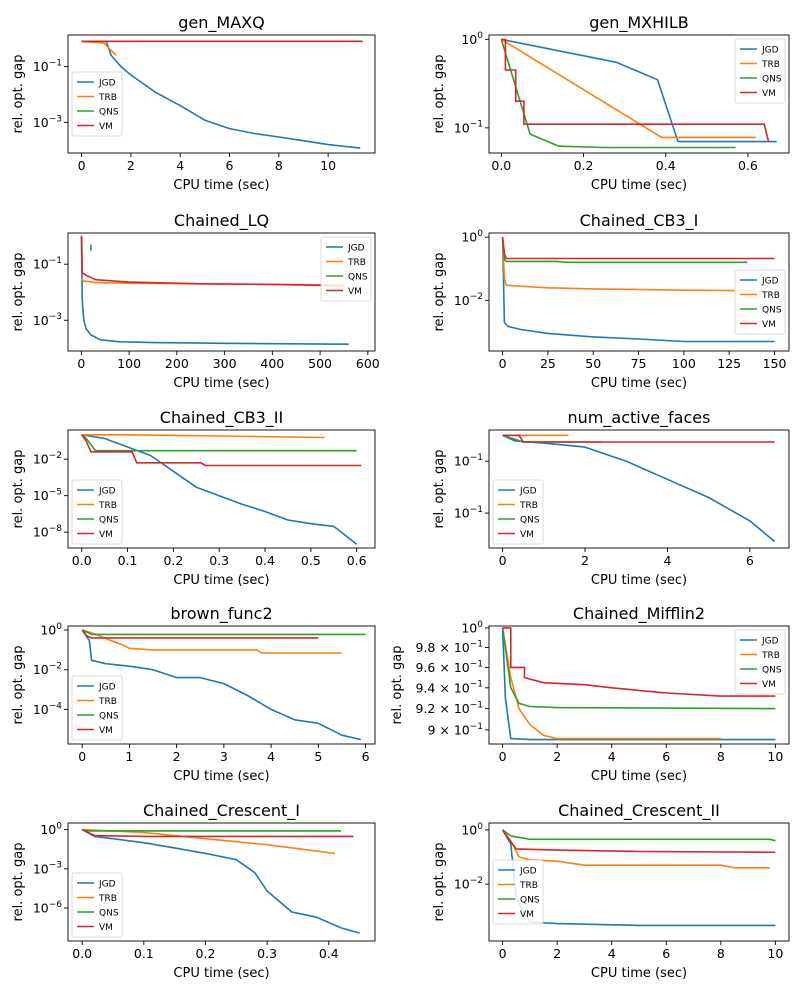 Image resolution: width=800 pixels, height=1000 pixels. I want to click on y-tick-label: 10⁻⁵, so click(47, 496).